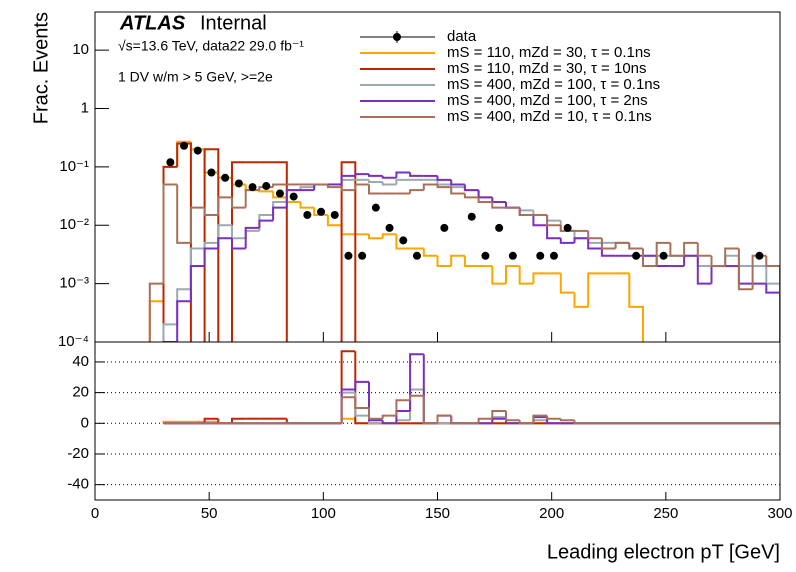 This screenshot has width=796, height=572. Describe the element at coordinates (551, 513) in the screenshot. I see `x-tick-label: 200` at that location.